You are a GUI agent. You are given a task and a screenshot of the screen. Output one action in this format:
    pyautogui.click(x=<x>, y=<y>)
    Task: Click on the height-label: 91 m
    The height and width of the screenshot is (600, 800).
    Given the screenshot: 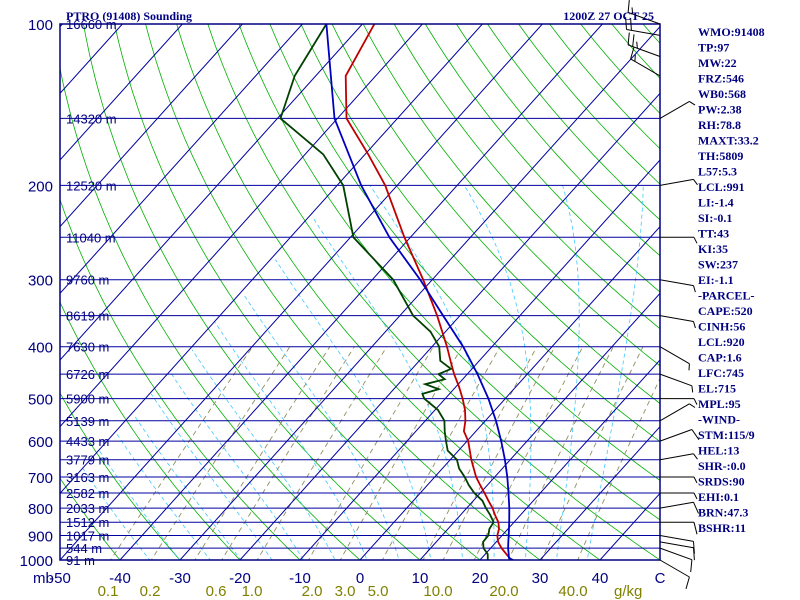 What is the action you would take?
    pyautogui.click(x=80, y=560)
    